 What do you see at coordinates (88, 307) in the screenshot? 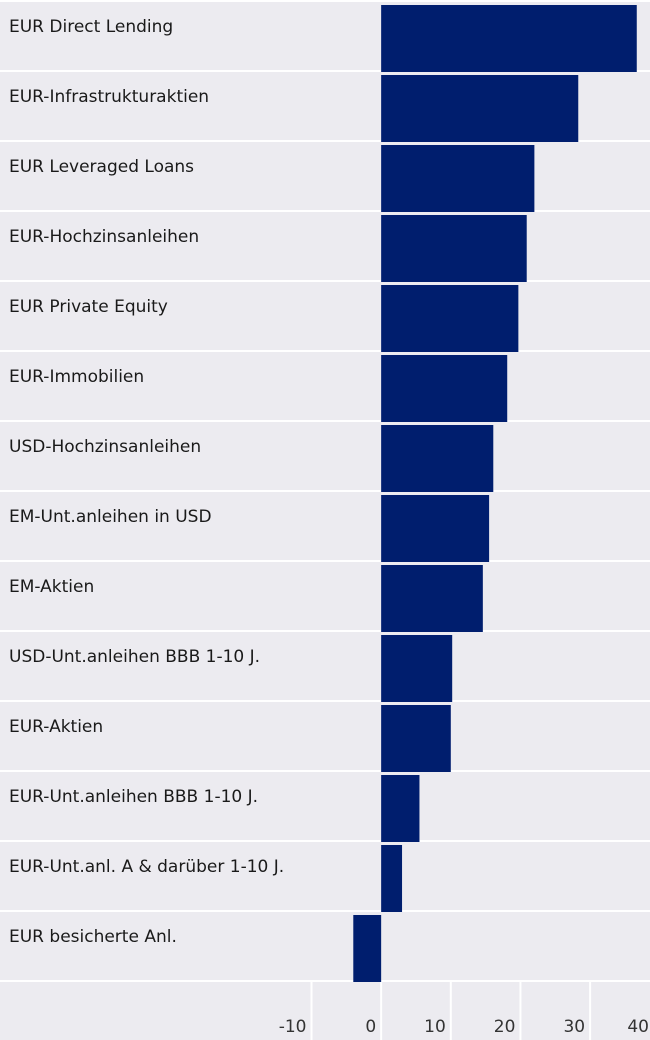
I see `category-label: EUR Private Equity` at bounding box center [88, 307].